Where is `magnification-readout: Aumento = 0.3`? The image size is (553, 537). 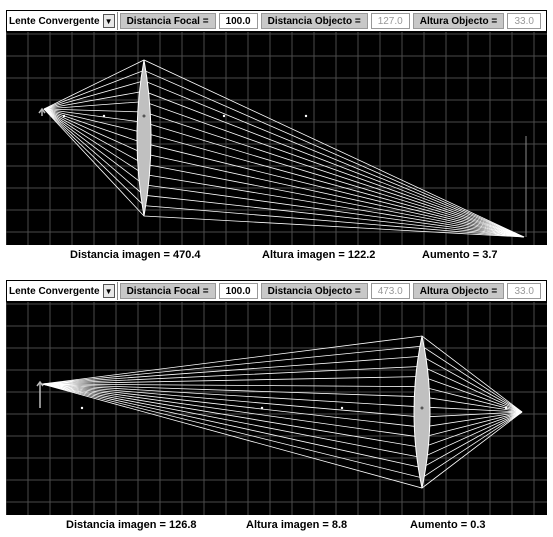 magnification-readout: Aumento = 0.3 is located at coordinates (448, 525).